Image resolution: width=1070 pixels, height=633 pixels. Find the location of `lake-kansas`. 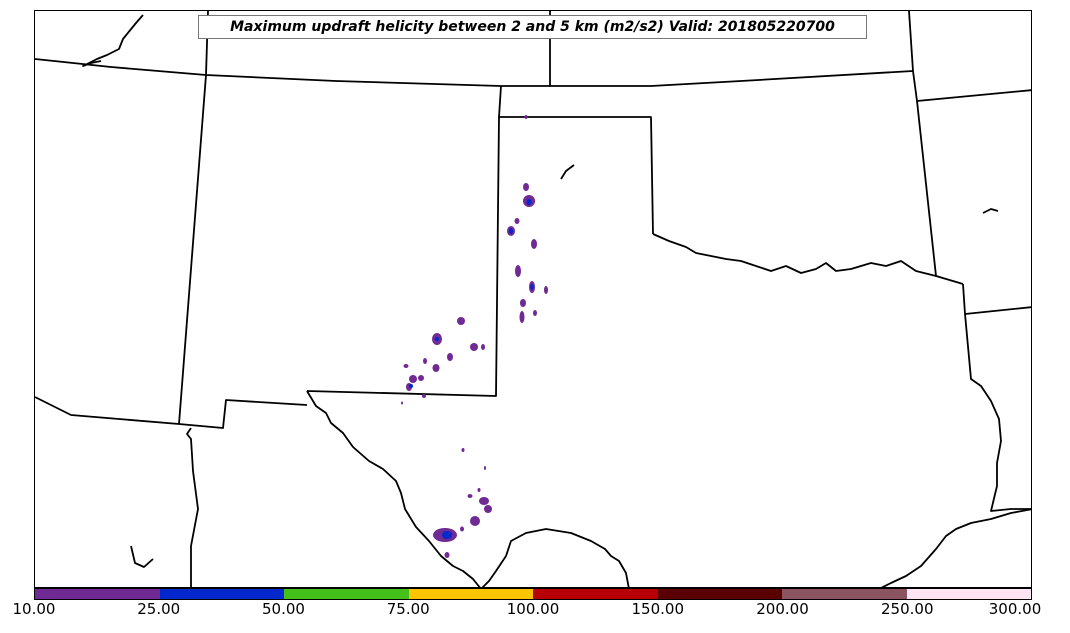

lake-kansas is located at coordinates (567, 172).